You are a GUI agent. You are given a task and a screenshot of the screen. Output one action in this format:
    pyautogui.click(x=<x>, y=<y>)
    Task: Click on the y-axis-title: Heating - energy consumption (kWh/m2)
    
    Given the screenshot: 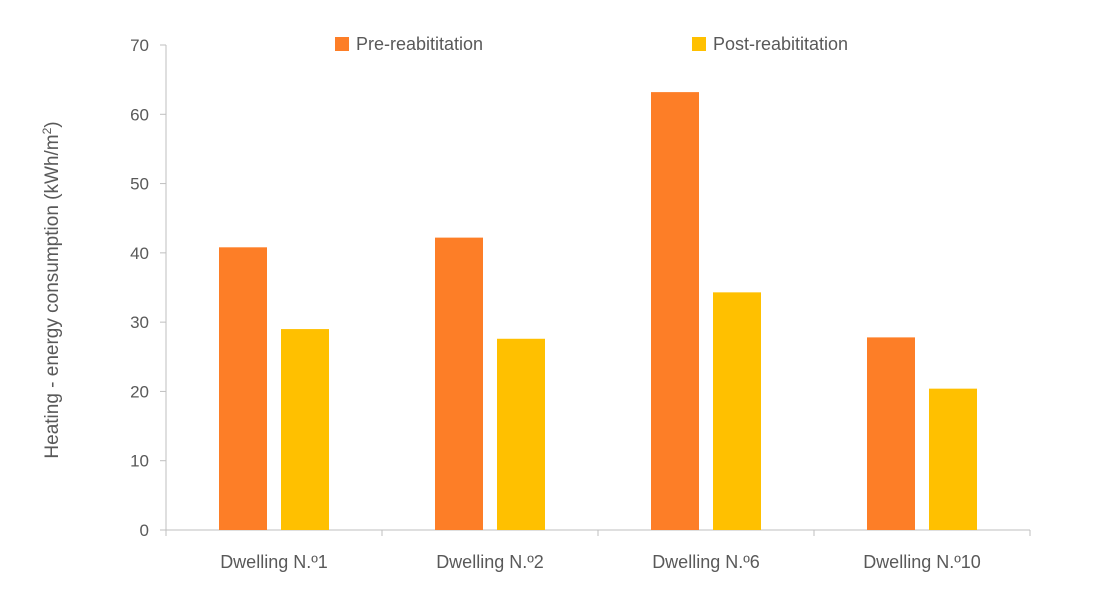 What is the action you would take?
    pyautogui.click(x=51, y=289)
    